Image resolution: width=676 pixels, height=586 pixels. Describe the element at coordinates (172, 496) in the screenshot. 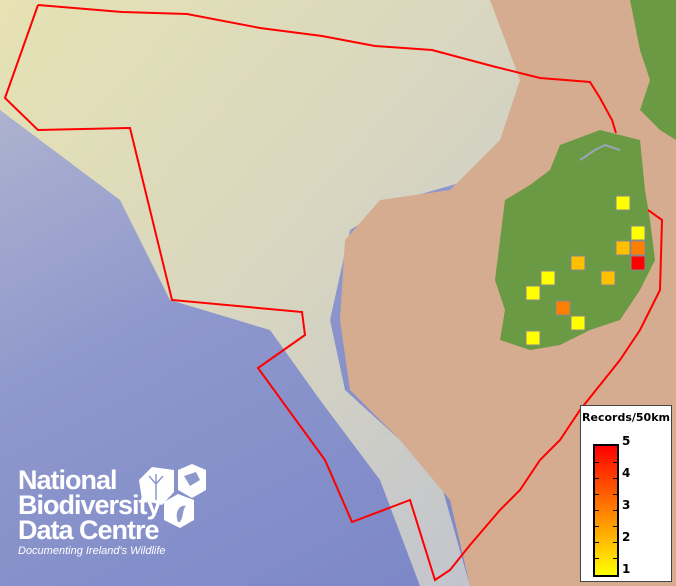

I see `hexagon-logo-icon` at that location.